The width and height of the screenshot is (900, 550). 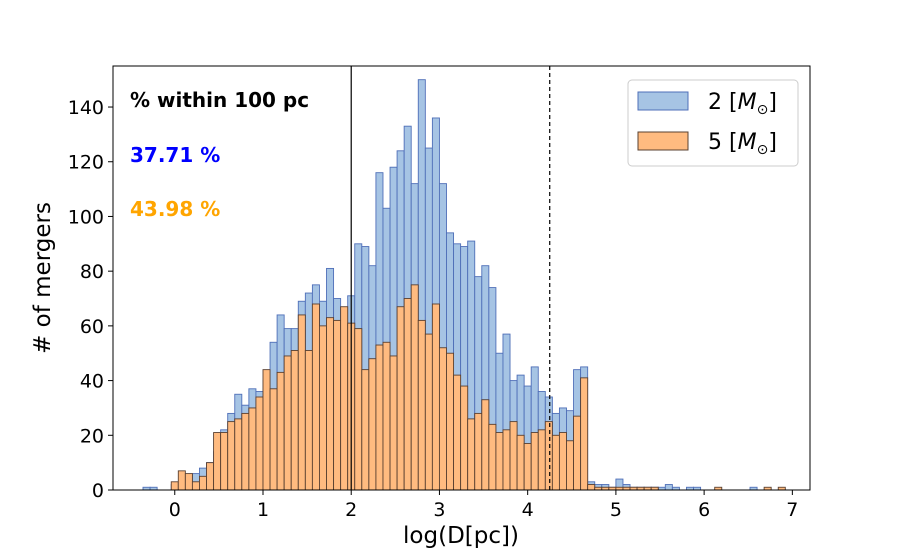 I want to click on x-tick-label: 6, so click(x=704, y=510).